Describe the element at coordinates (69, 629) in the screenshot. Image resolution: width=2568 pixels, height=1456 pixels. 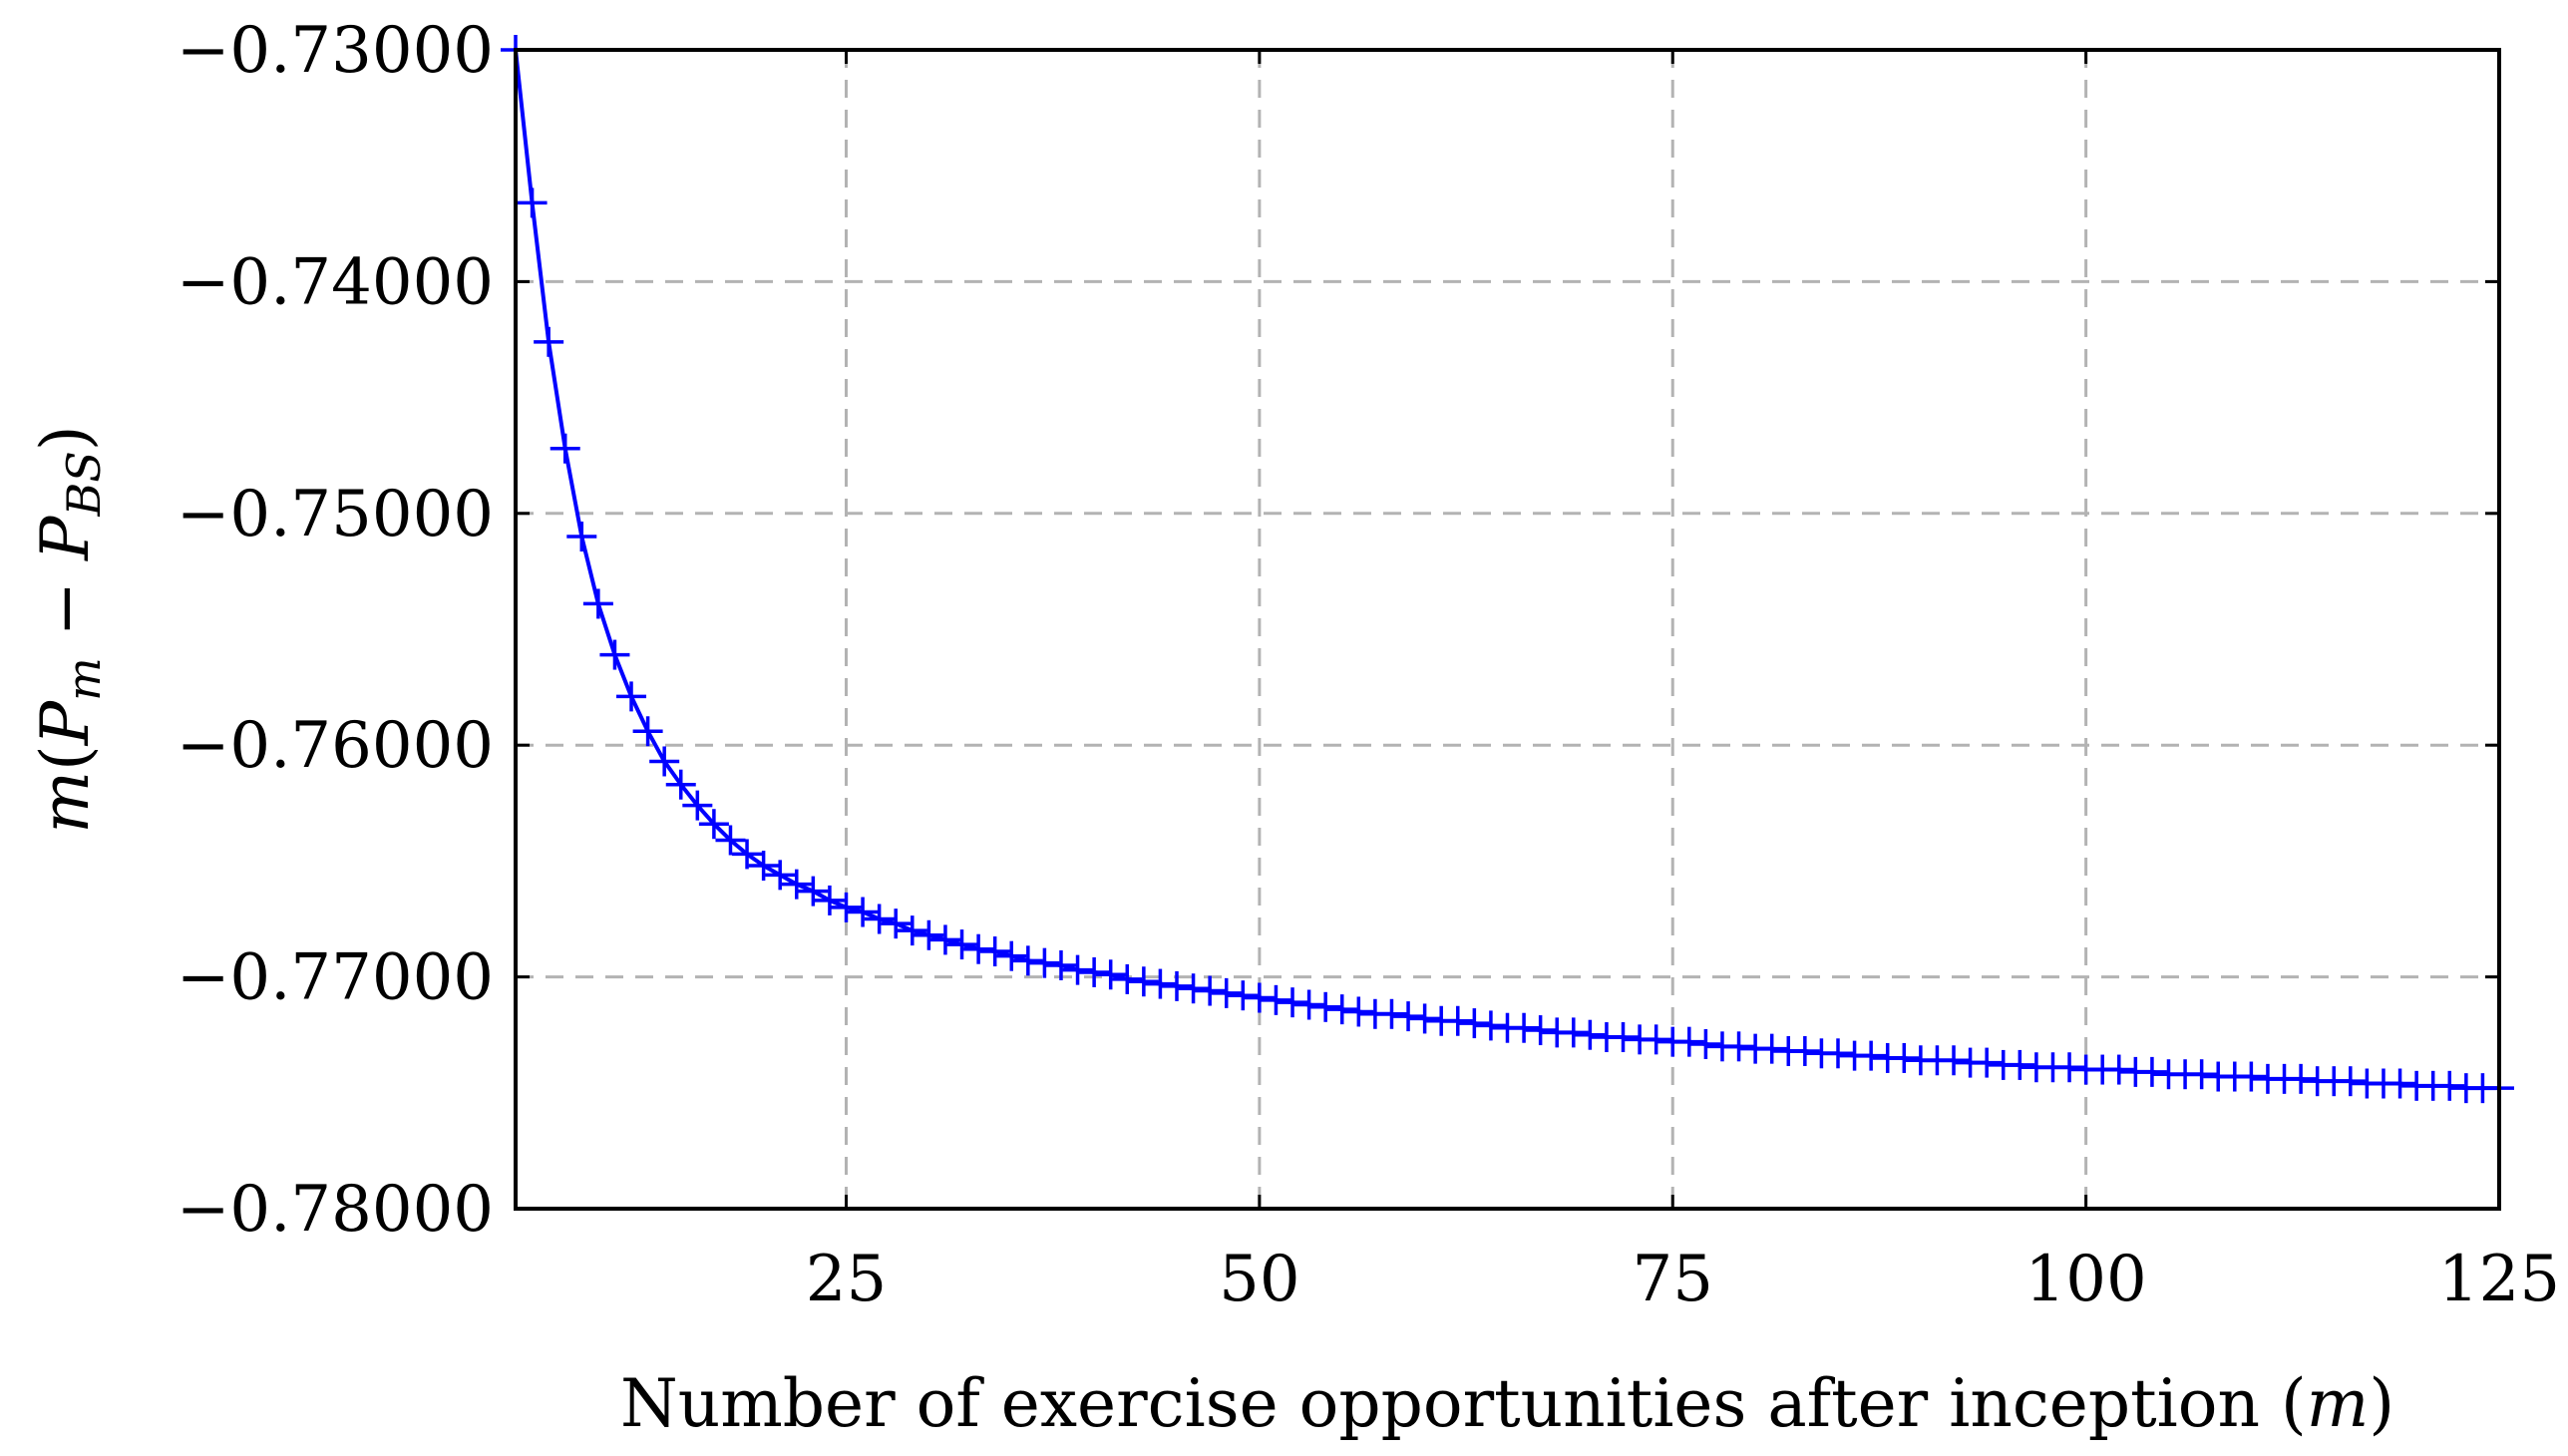
I see `y-axis-label: m(Pm − PBS)` at that location.